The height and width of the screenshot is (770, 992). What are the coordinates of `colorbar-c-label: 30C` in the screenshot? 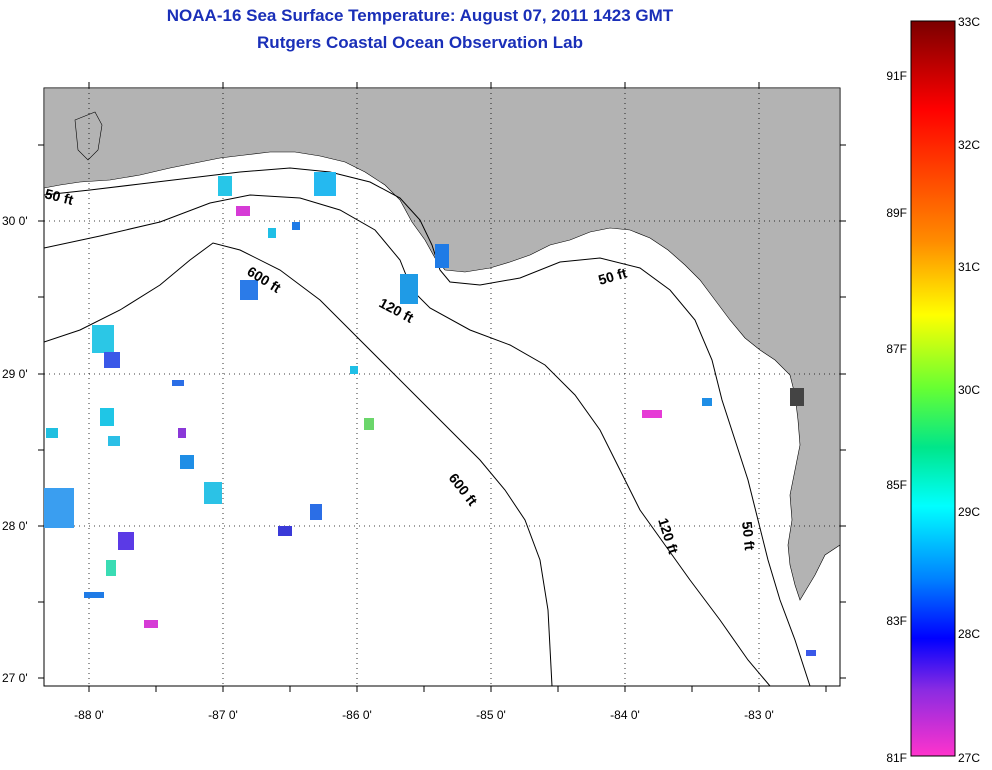 It's located at (969, 390).